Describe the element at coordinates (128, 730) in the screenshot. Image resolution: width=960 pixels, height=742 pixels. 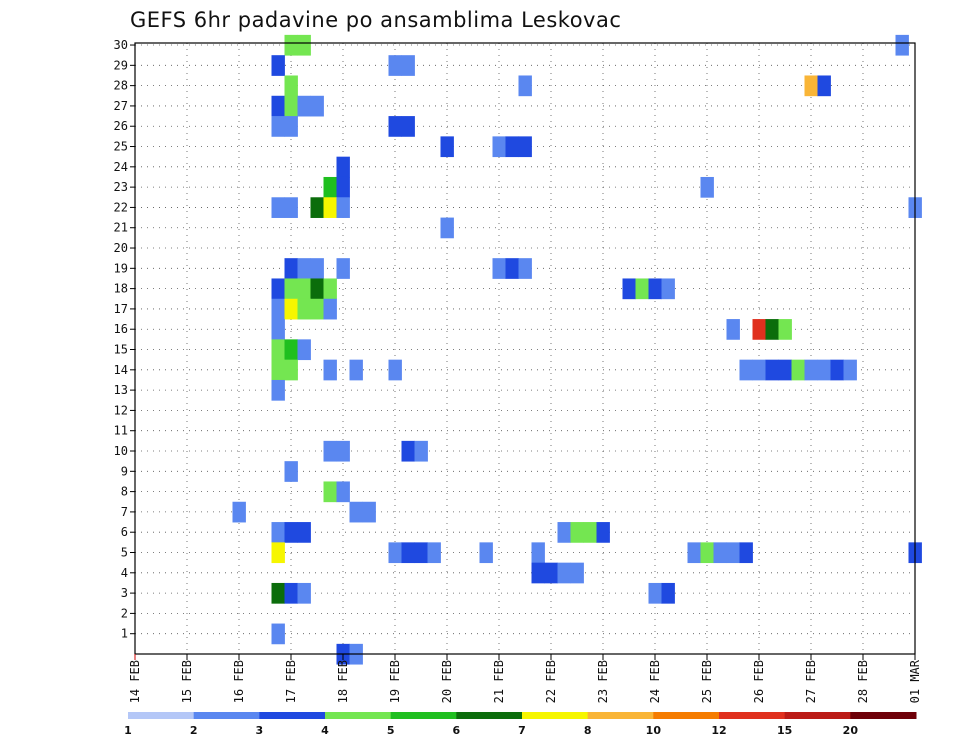
I see `legend-label: 1` at that location.